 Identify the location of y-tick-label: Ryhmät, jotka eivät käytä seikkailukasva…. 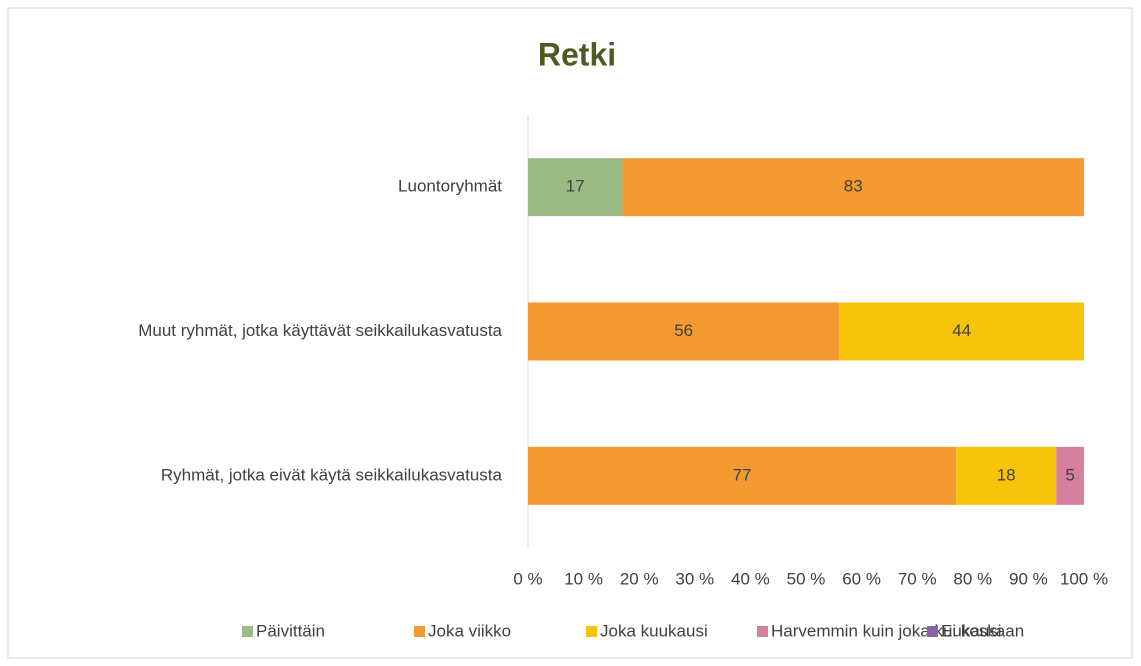
(332, 474).